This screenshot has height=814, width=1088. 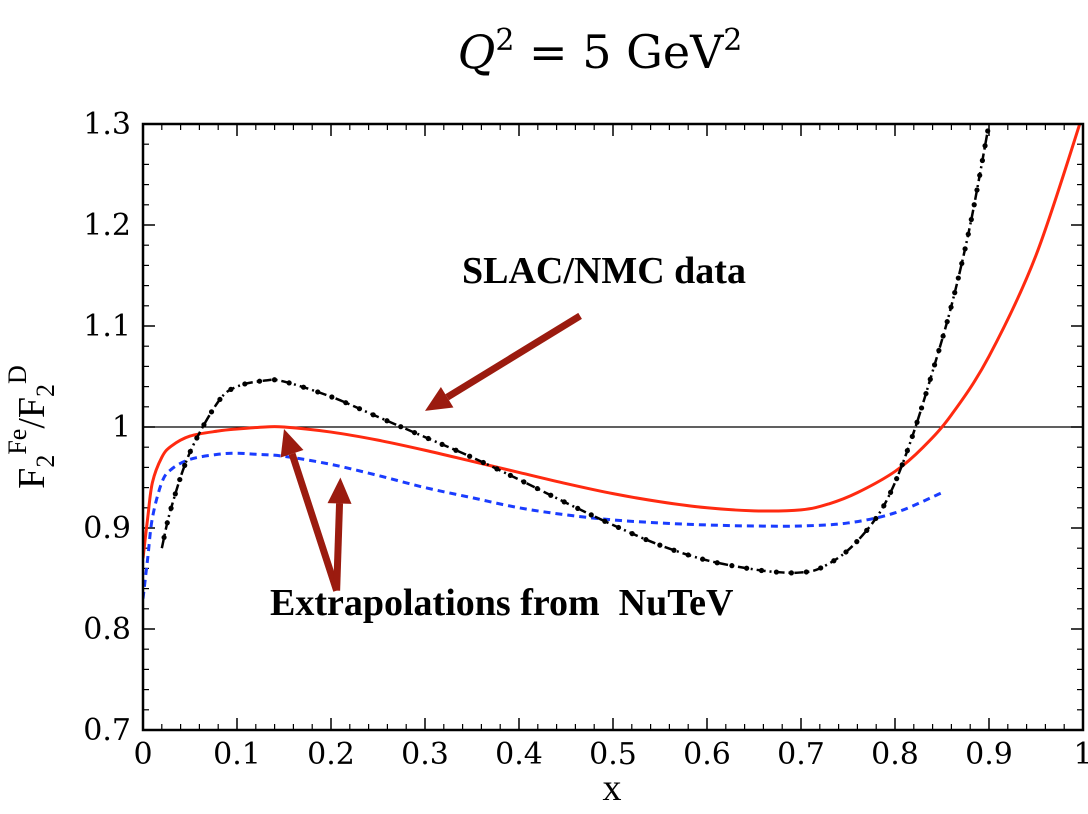 What do you see at coordinates (314, 522) in the screenshot?
I see `arrow-nutev-1-shaft` at bounding box center [314, 522].